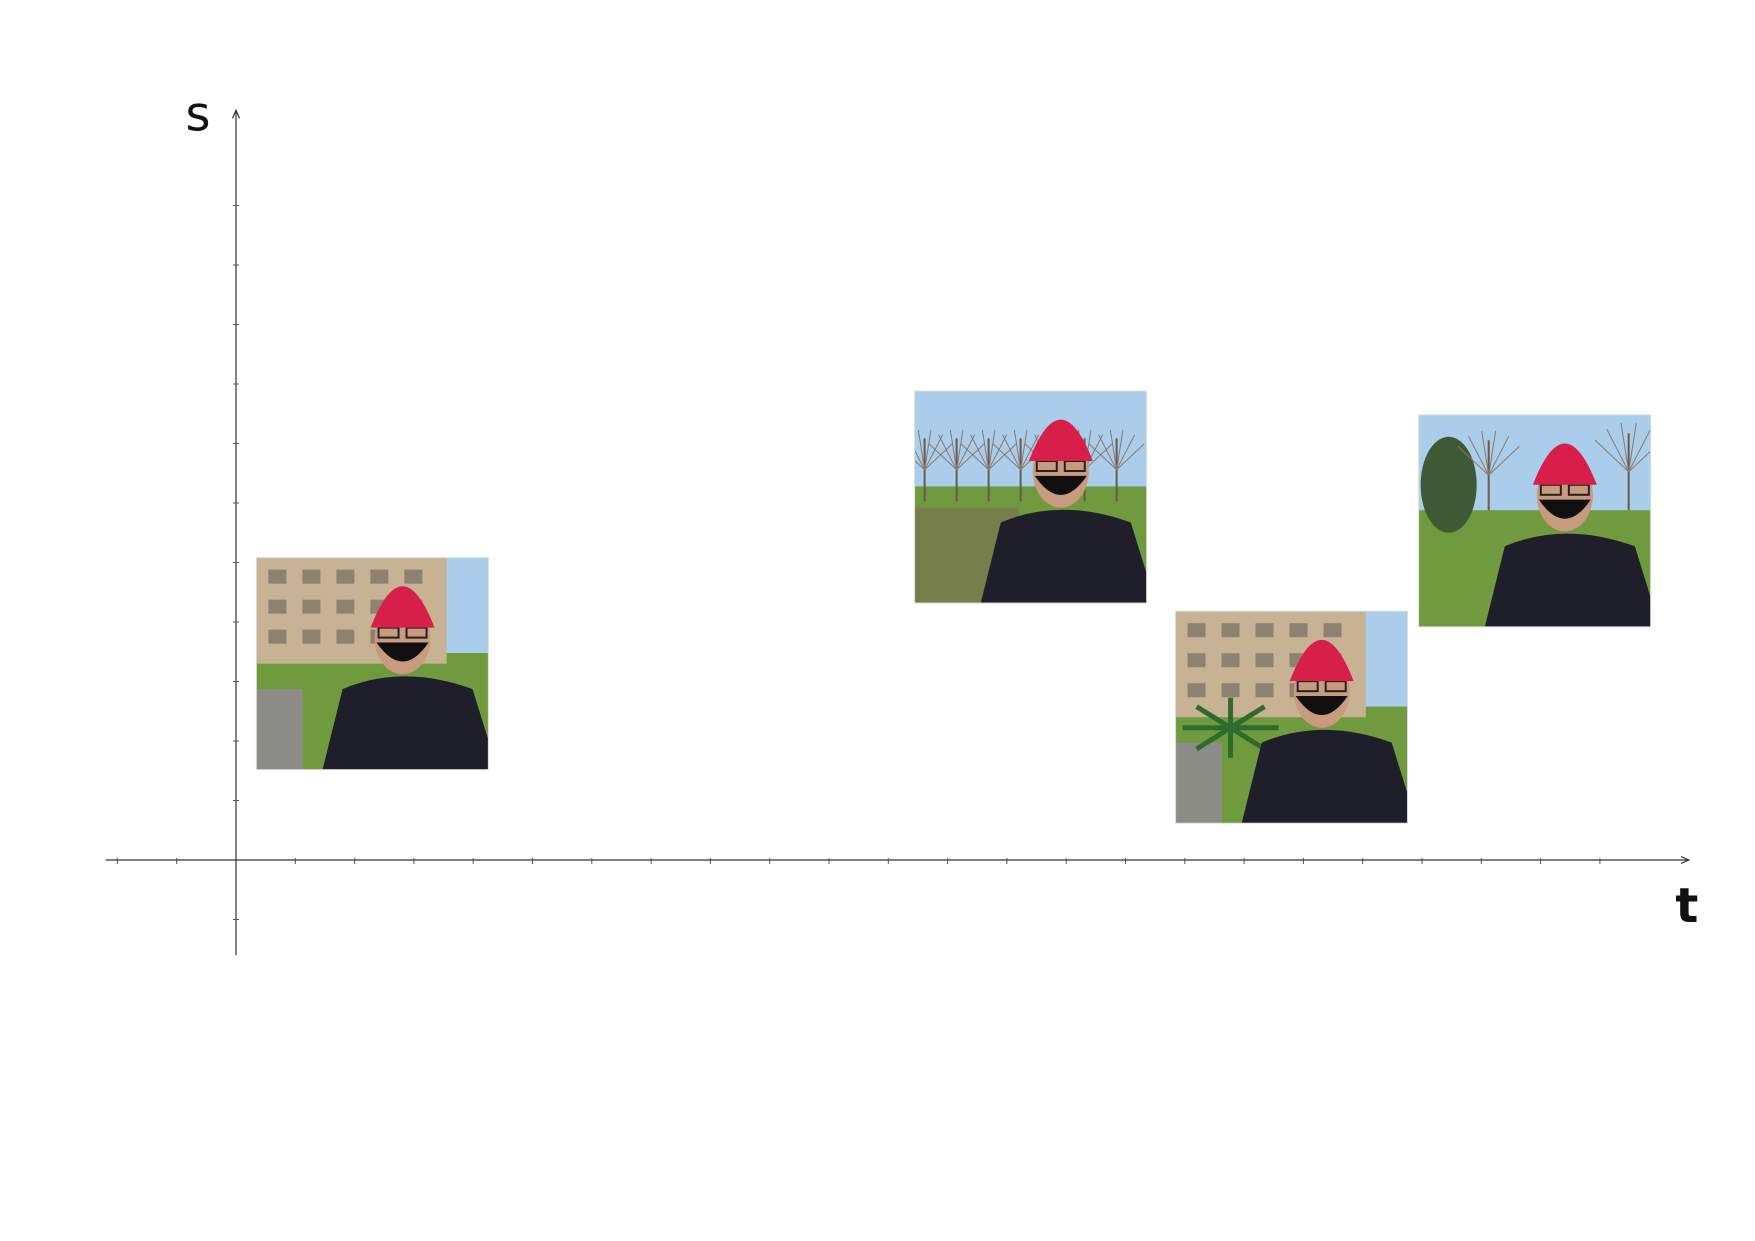 The image size is (1755, 1241). Describe the element at coordinates (1535, 521) in the screenshot. I see `person-red-beanie-lawn-icon` at that location.